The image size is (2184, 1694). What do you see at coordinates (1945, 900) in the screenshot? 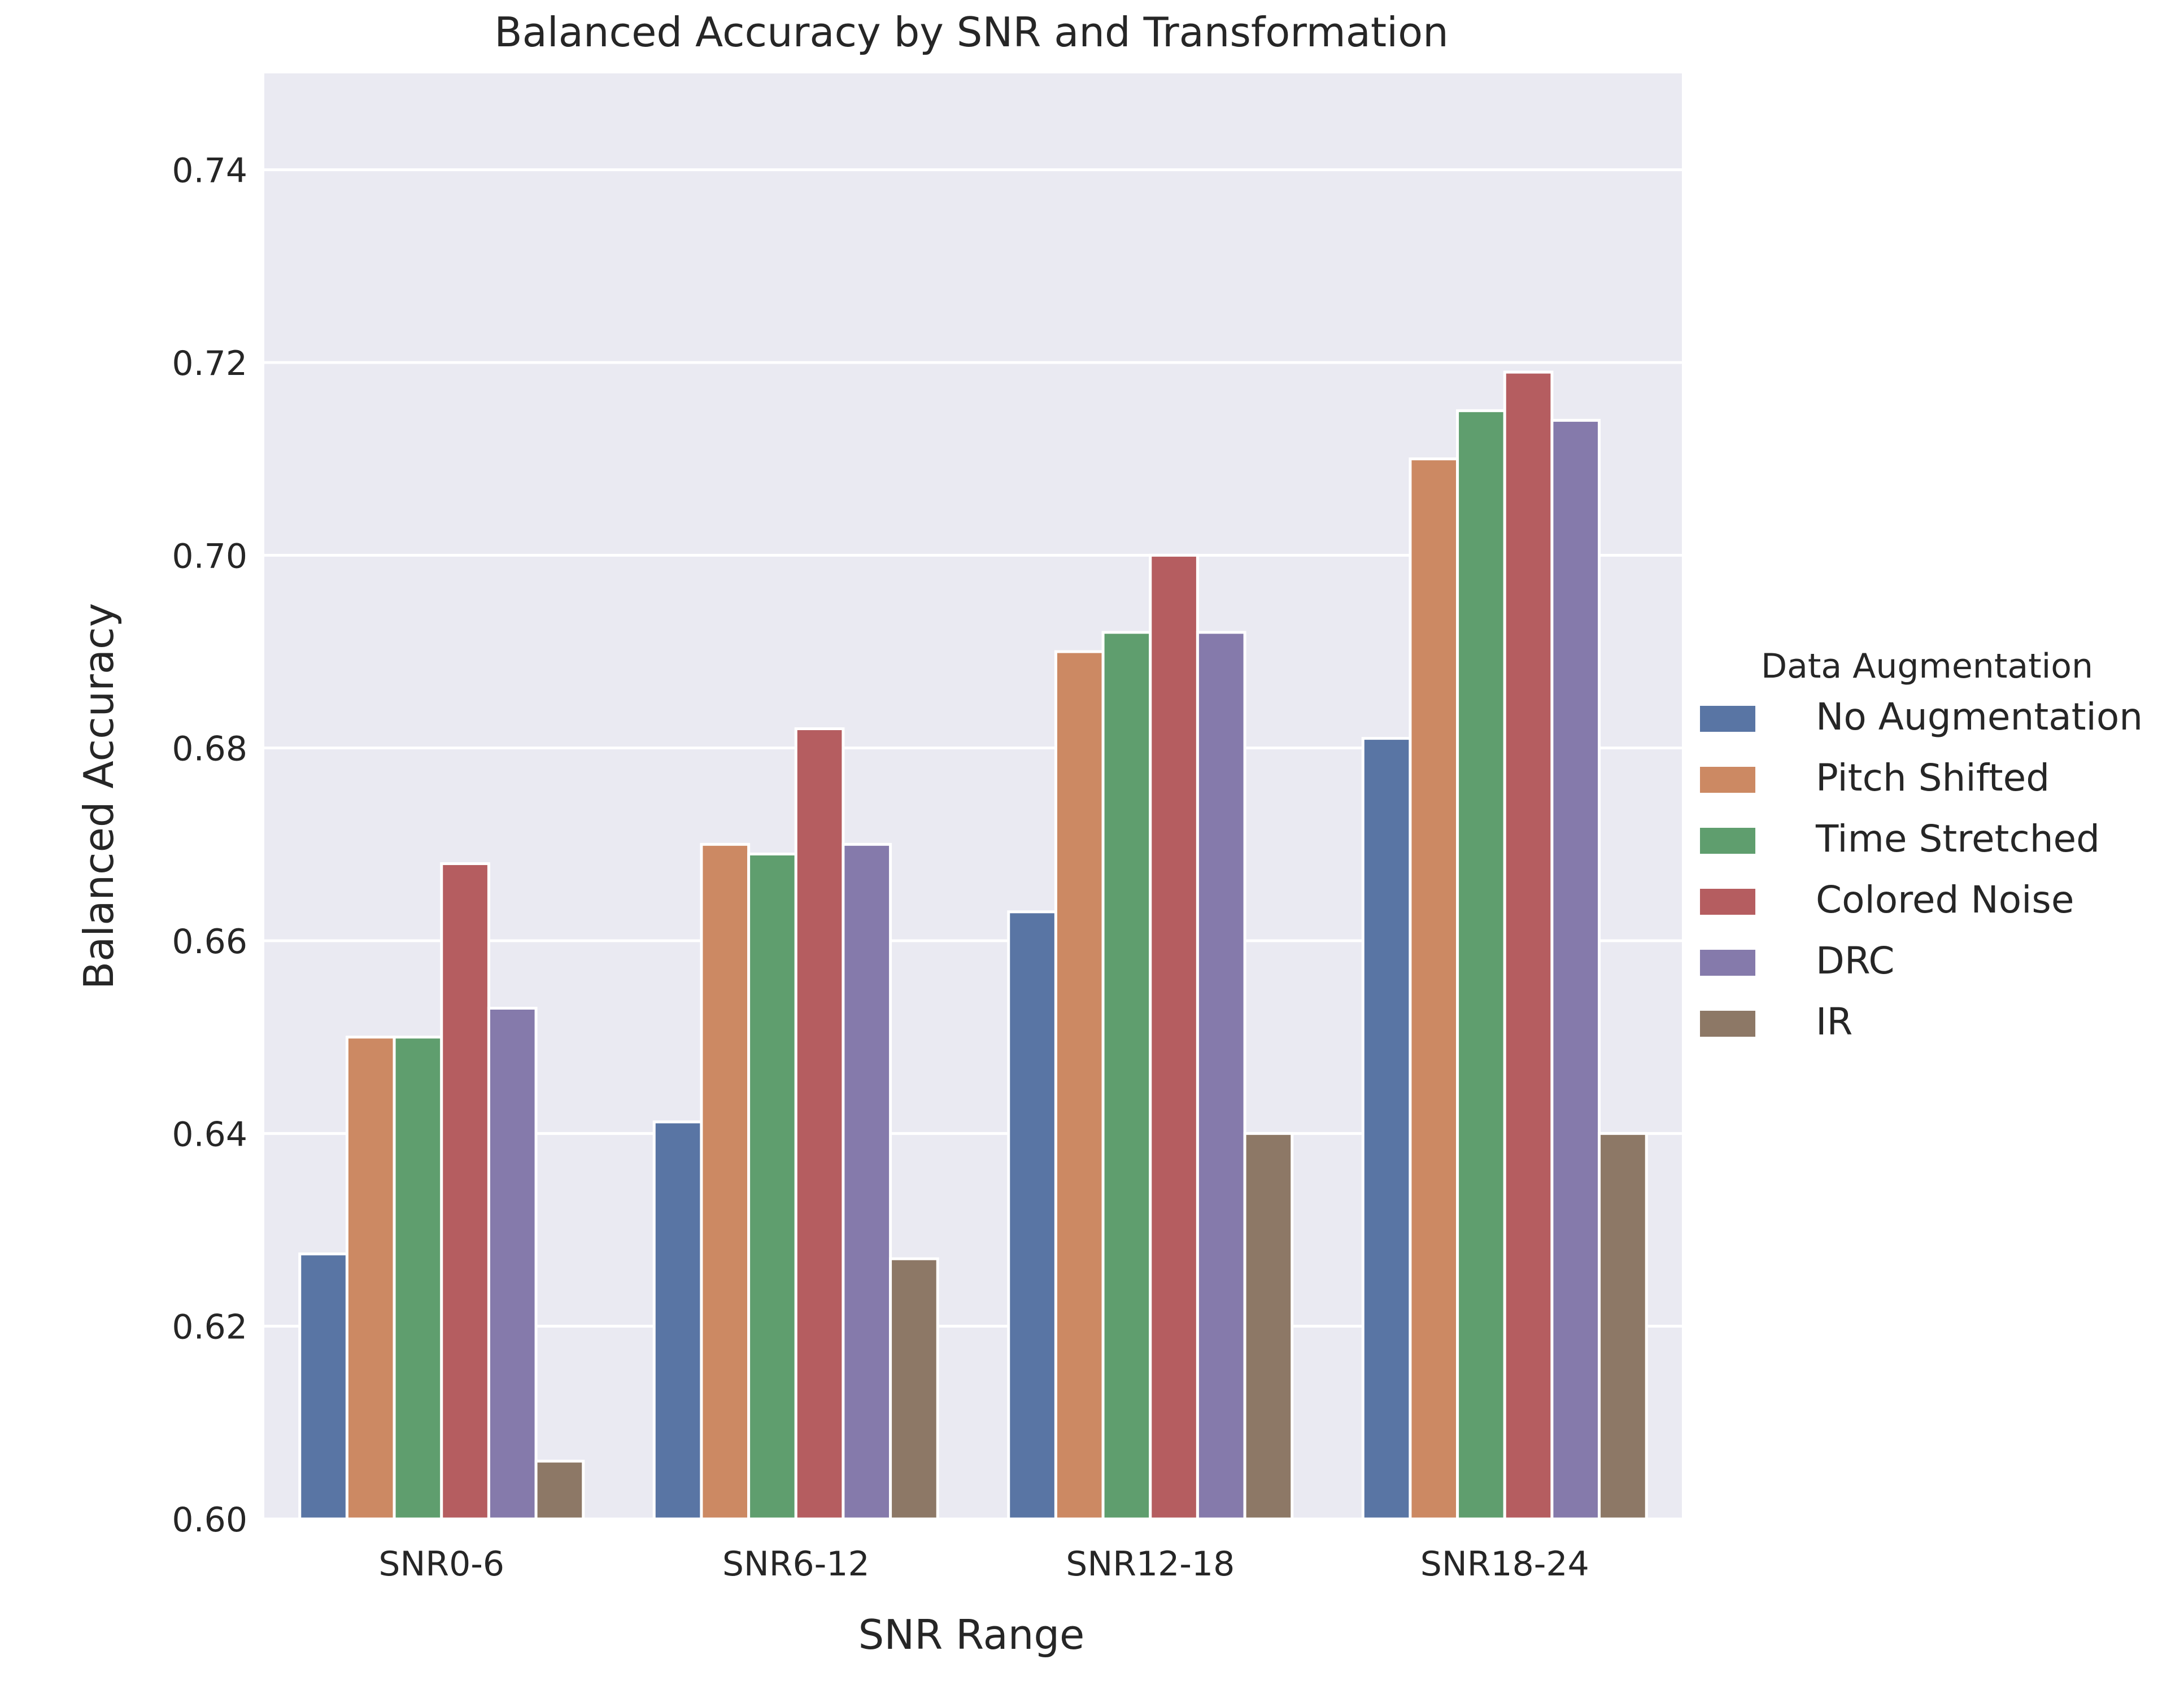
I see `legend-label: Colored Noise` at bounding box center [1945, 900].